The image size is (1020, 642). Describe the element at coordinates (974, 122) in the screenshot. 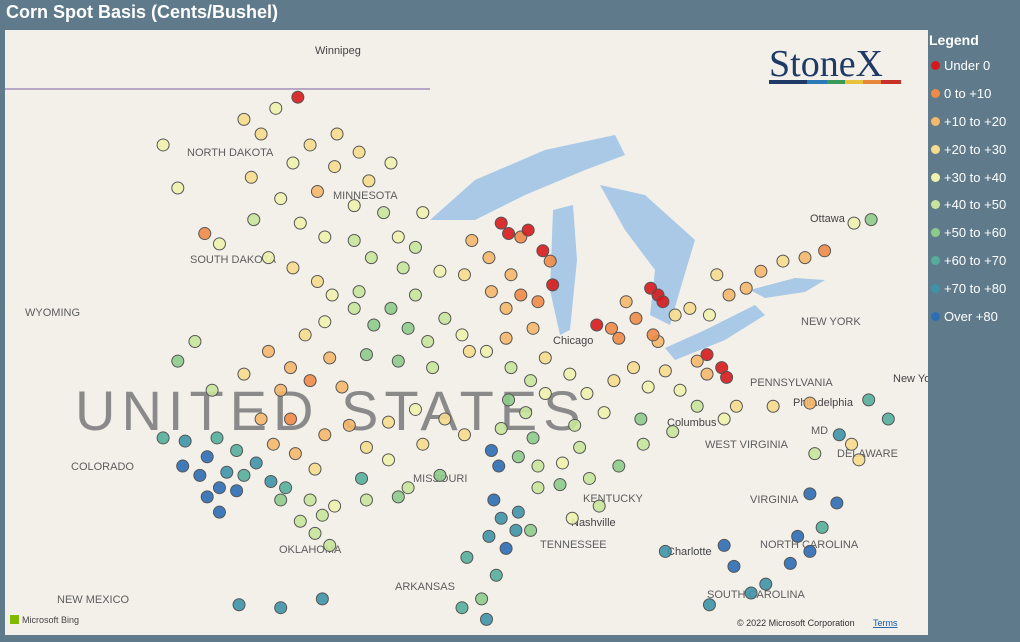

I see `legend-item: +10 to +20` at that location.